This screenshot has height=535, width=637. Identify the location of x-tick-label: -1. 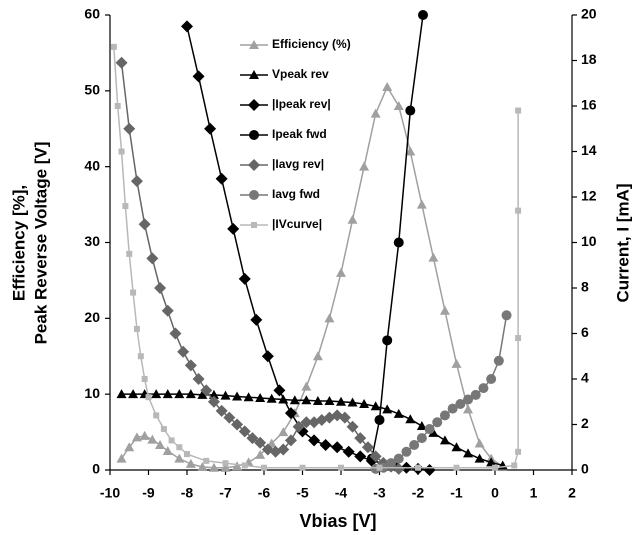
(456, 493).